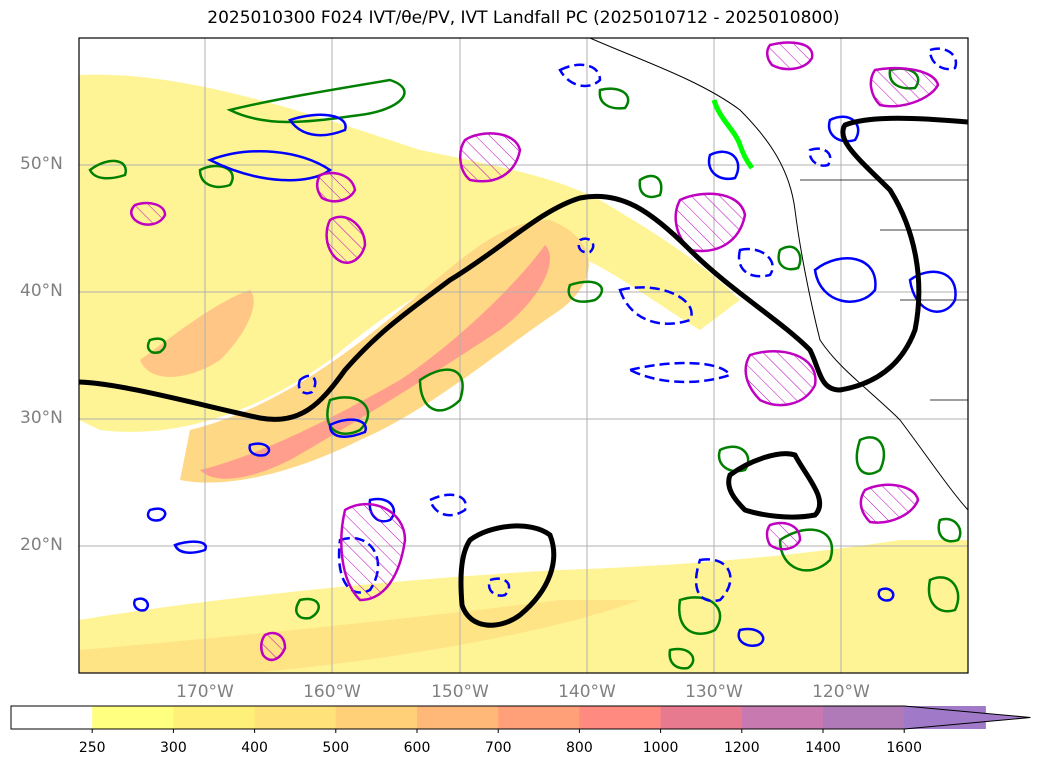 The height and width of the screenshot is (767, 1047). Describe the element at coordinates (197, 333) in the screenshot. I see `ivt-band-west` at that location.